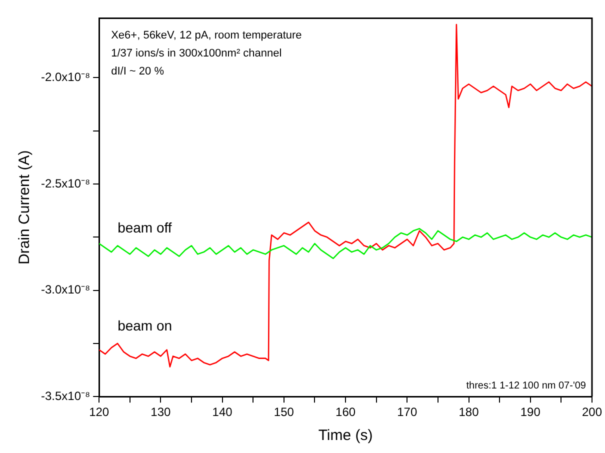 This screenshot has width=605, height=453. What do you see at coordinates (284, 412) in the screenshot?
I see `x-tick-label: 150` at bounding box center [284, 412].